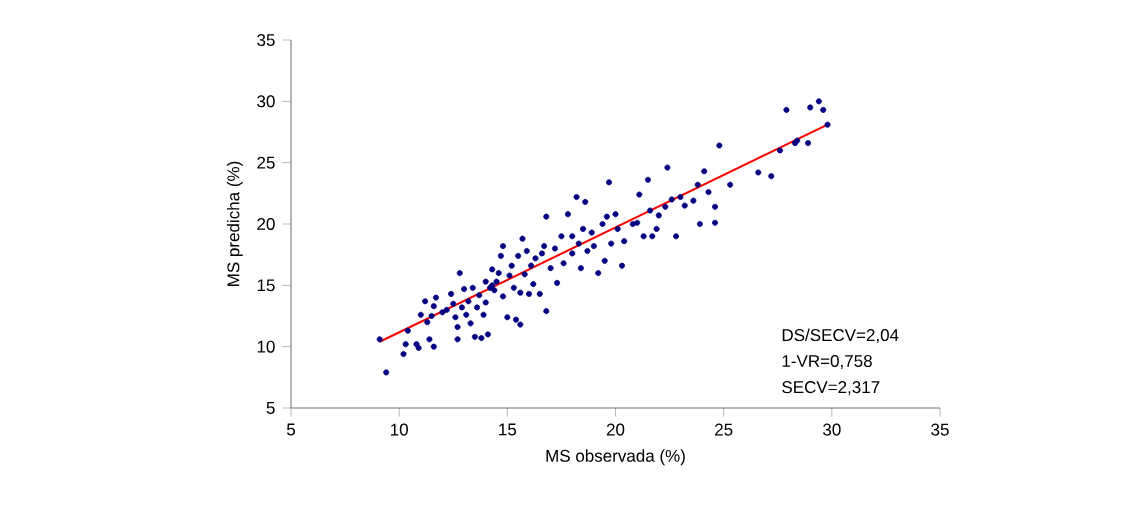 Image resolution: width=1127 pixels, height=508 pixels. Describe the element at coordinates (266, 162) in the screenshot. I see `y-tick-label: 25` at that location.